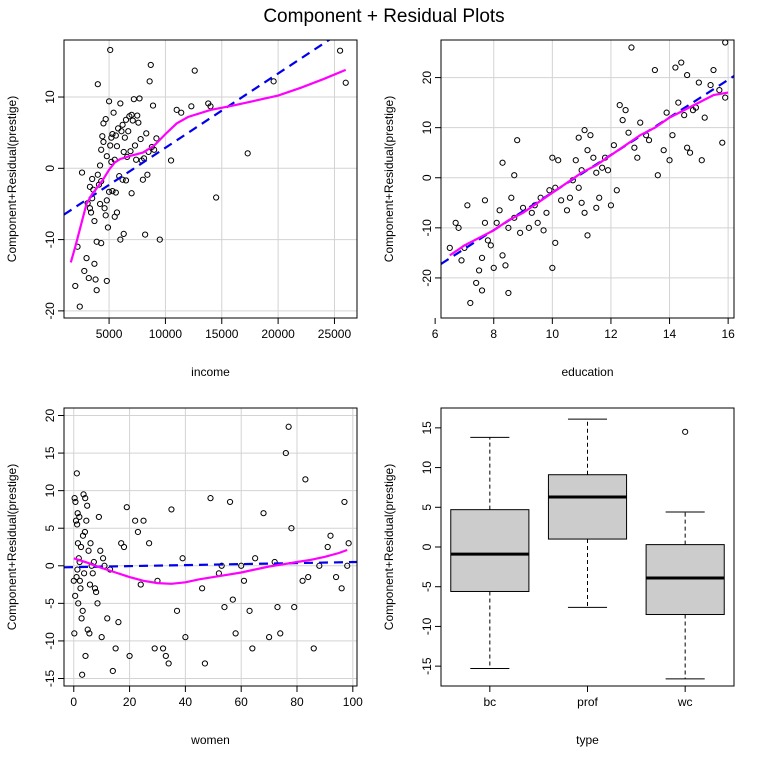 This screenshot has height=768, width=768. I want to click on figure-title: Component + Residual Plots, so click(383, 16).